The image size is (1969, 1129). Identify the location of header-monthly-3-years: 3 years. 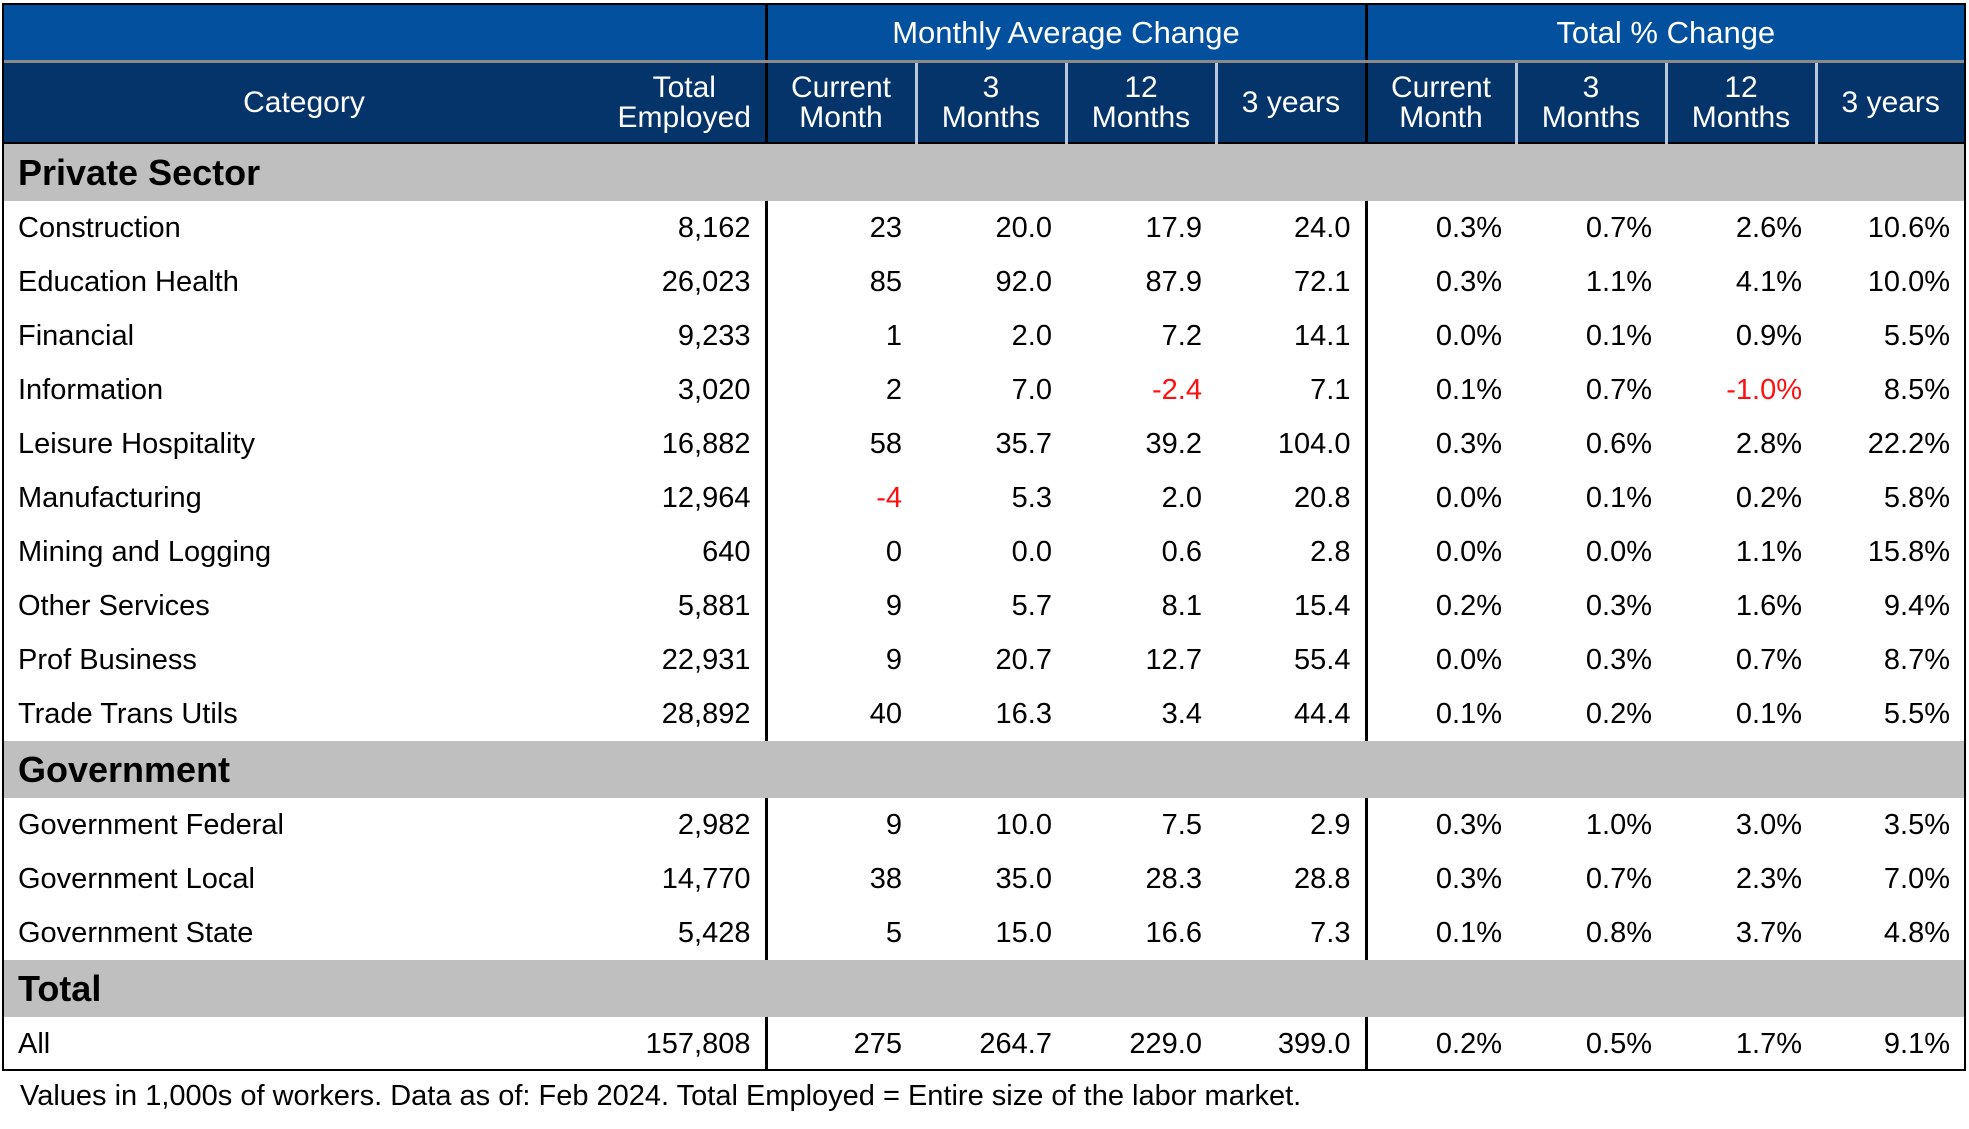
(1290, 102).